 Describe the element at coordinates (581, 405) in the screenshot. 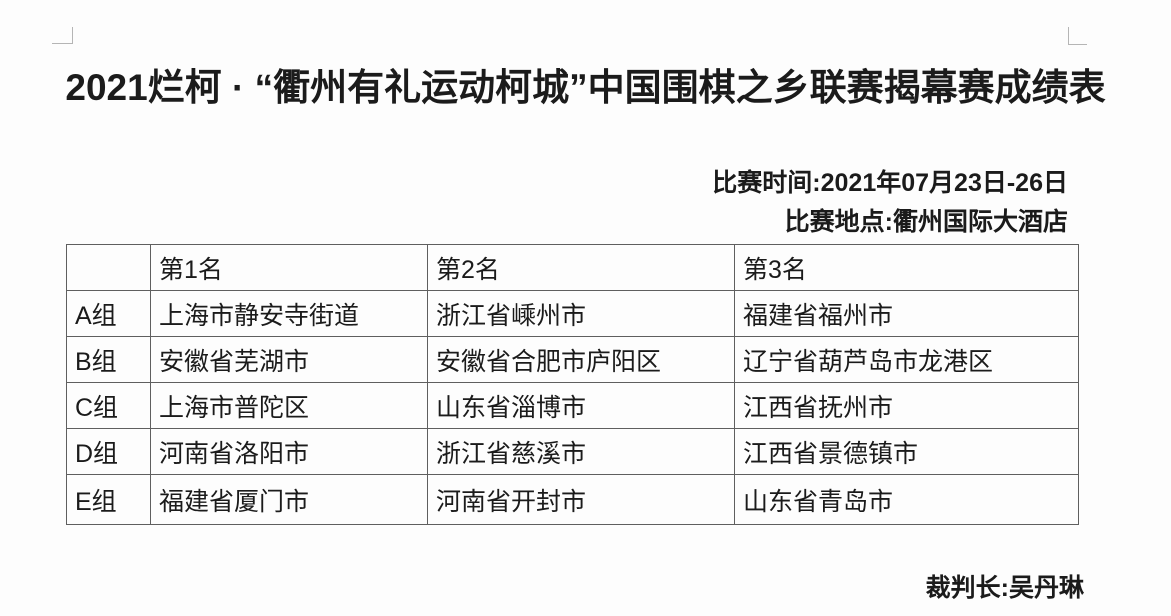

I see `second-place-cell: 山东省淄博市` at that location.